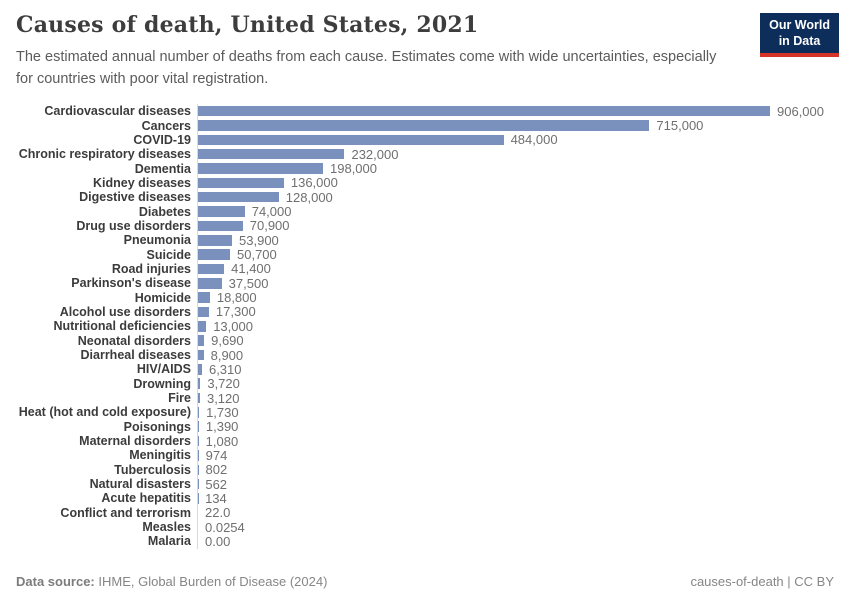 The width and height of the screenshot is (850, 600). Describe the element at coordinates (146, 498) in the screenshot. I see `category-label: Acute hepatitis` at that location.